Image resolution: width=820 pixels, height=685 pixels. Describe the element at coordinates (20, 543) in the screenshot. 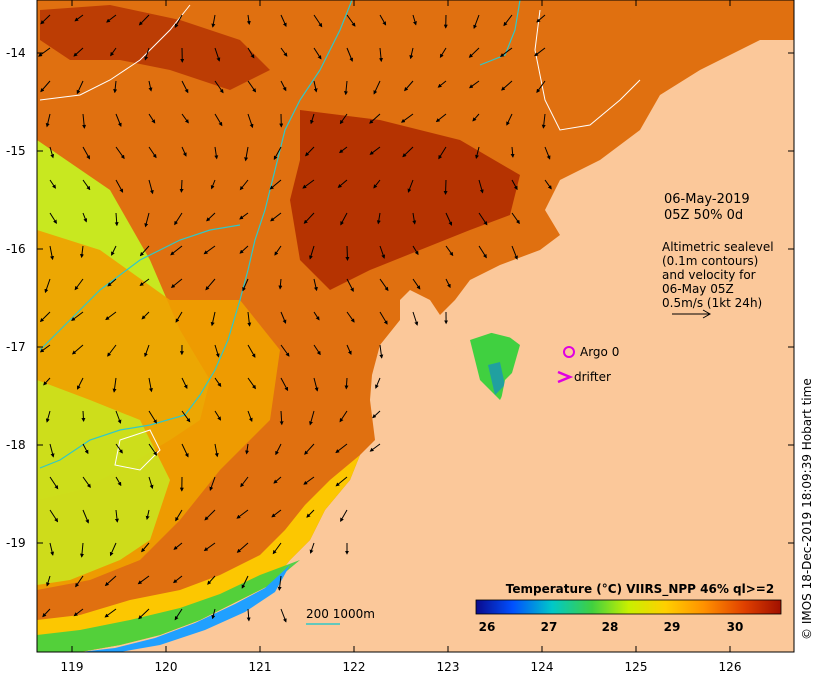

I see `y-tick-label: -19` at that location.